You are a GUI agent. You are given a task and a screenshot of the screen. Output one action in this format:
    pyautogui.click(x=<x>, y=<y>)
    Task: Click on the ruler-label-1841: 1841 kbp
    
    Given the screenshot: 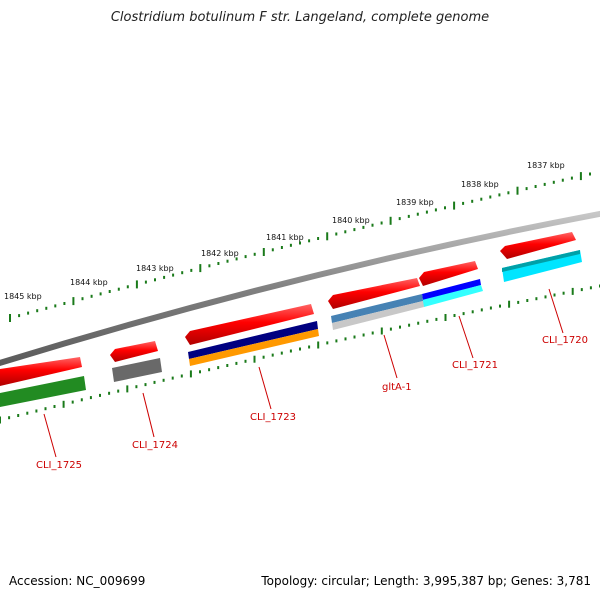 What is the action you would take?
    pyautogui.click(x=285, y=237)
    